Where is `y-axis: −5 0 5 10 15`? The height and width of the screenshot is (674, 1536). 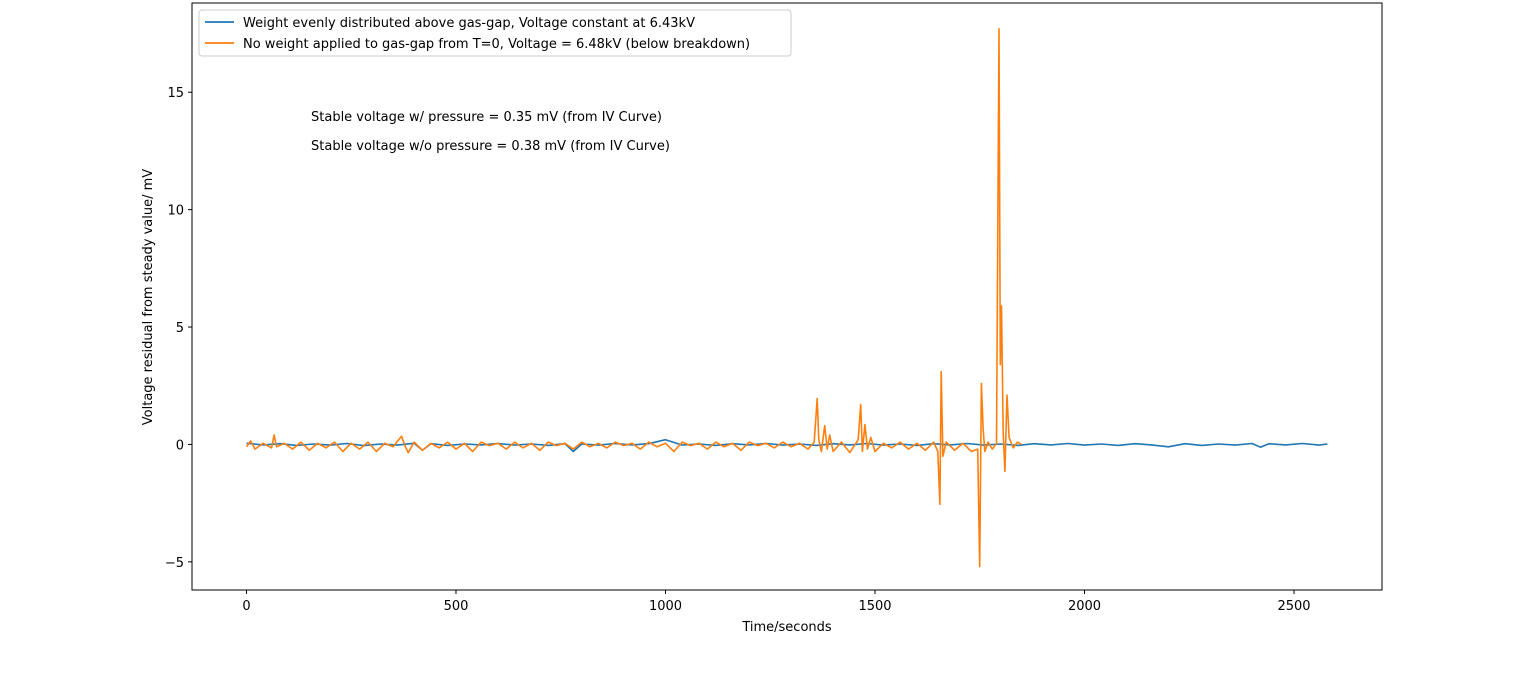
y-axis: −5 0 5 10 15 is located at coordinates (178, 328).